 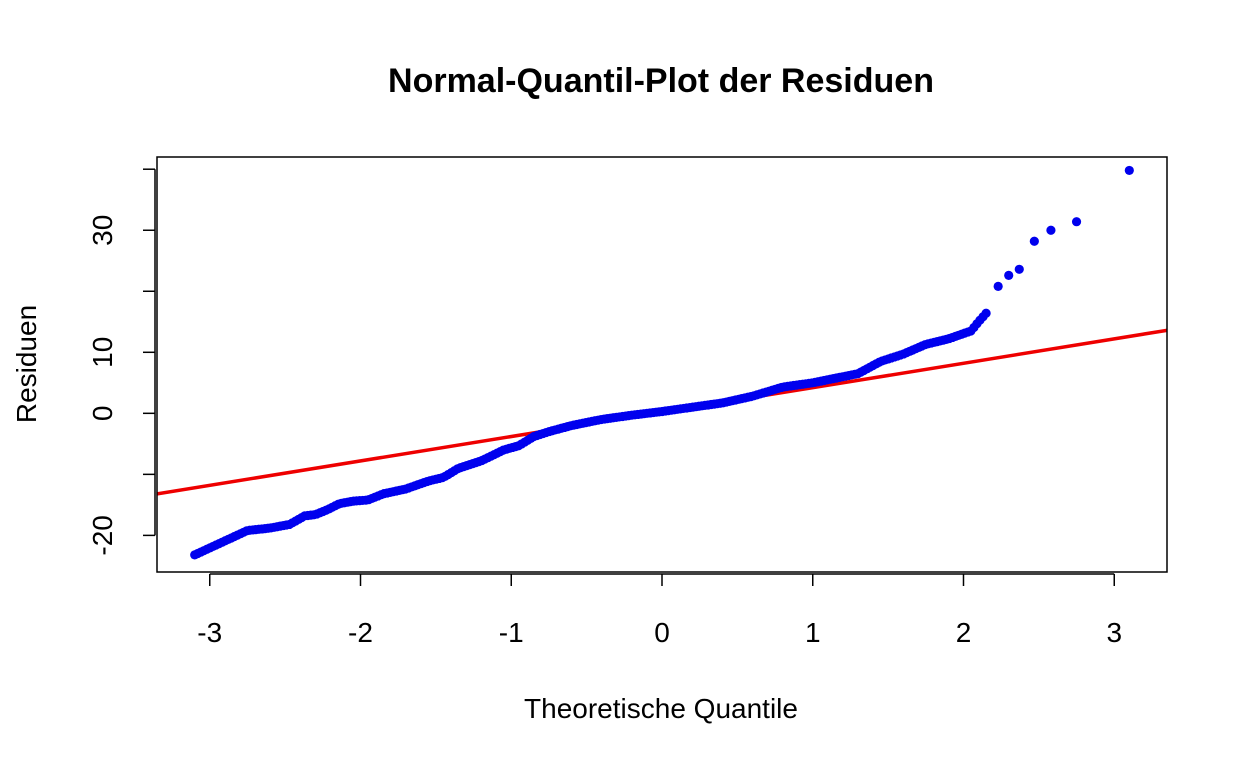 What do you see at coordinates (661, 708) in the screenshot?
I see `x-axis-label: Theoretische Quantile` at bounding box center [661, 708].